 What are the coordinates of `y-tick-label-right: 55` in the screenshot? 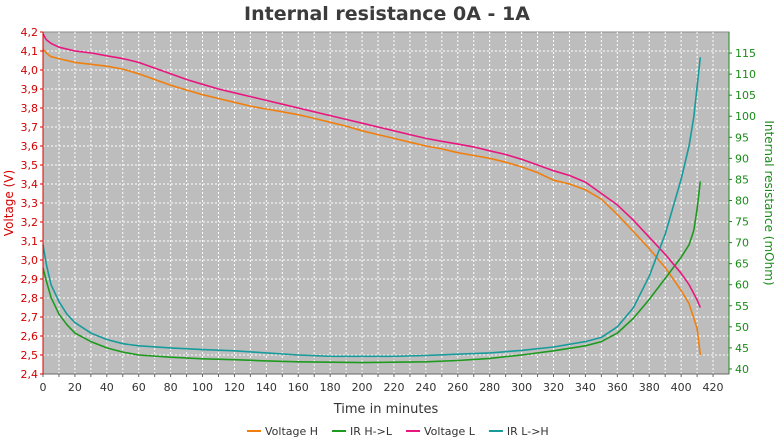 It's located at (742, 306).